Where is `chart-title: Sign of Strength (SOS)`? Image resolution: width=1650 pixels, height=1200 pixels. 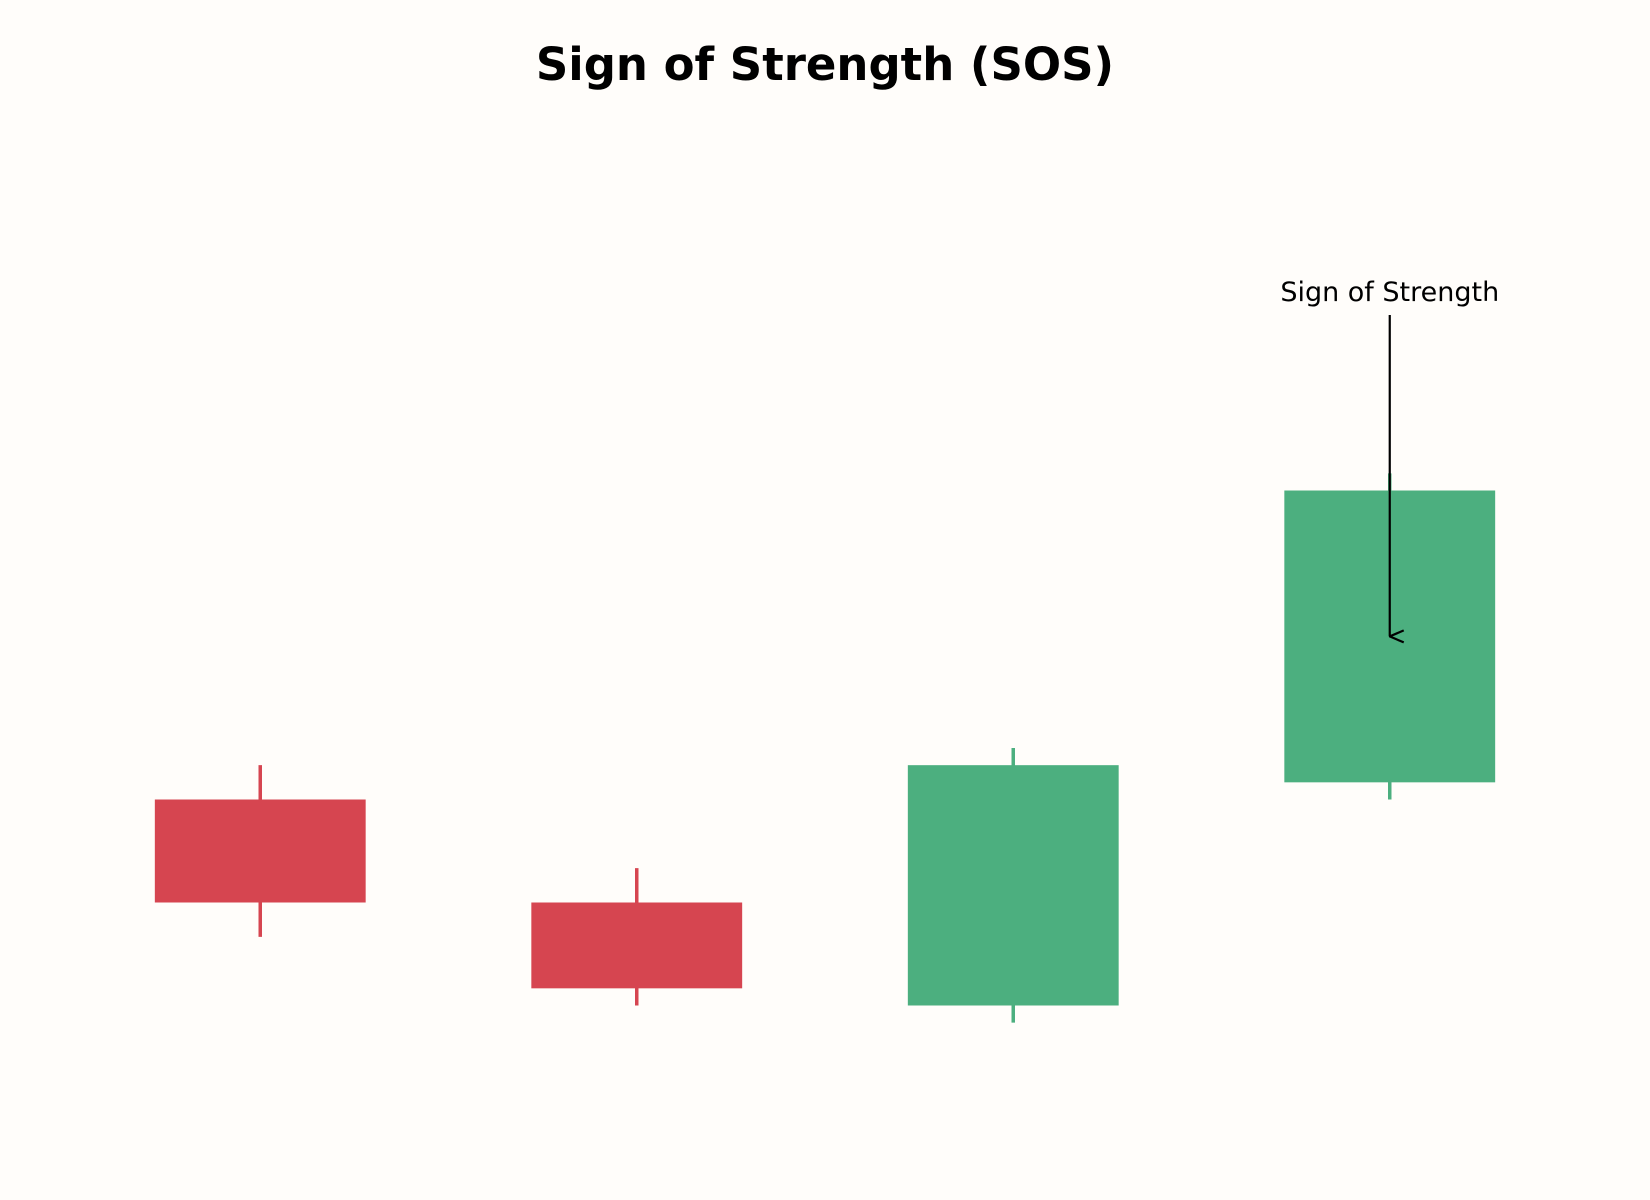 chart-title: Sign of Strength (SOS) is located at coordinates (825, 64).